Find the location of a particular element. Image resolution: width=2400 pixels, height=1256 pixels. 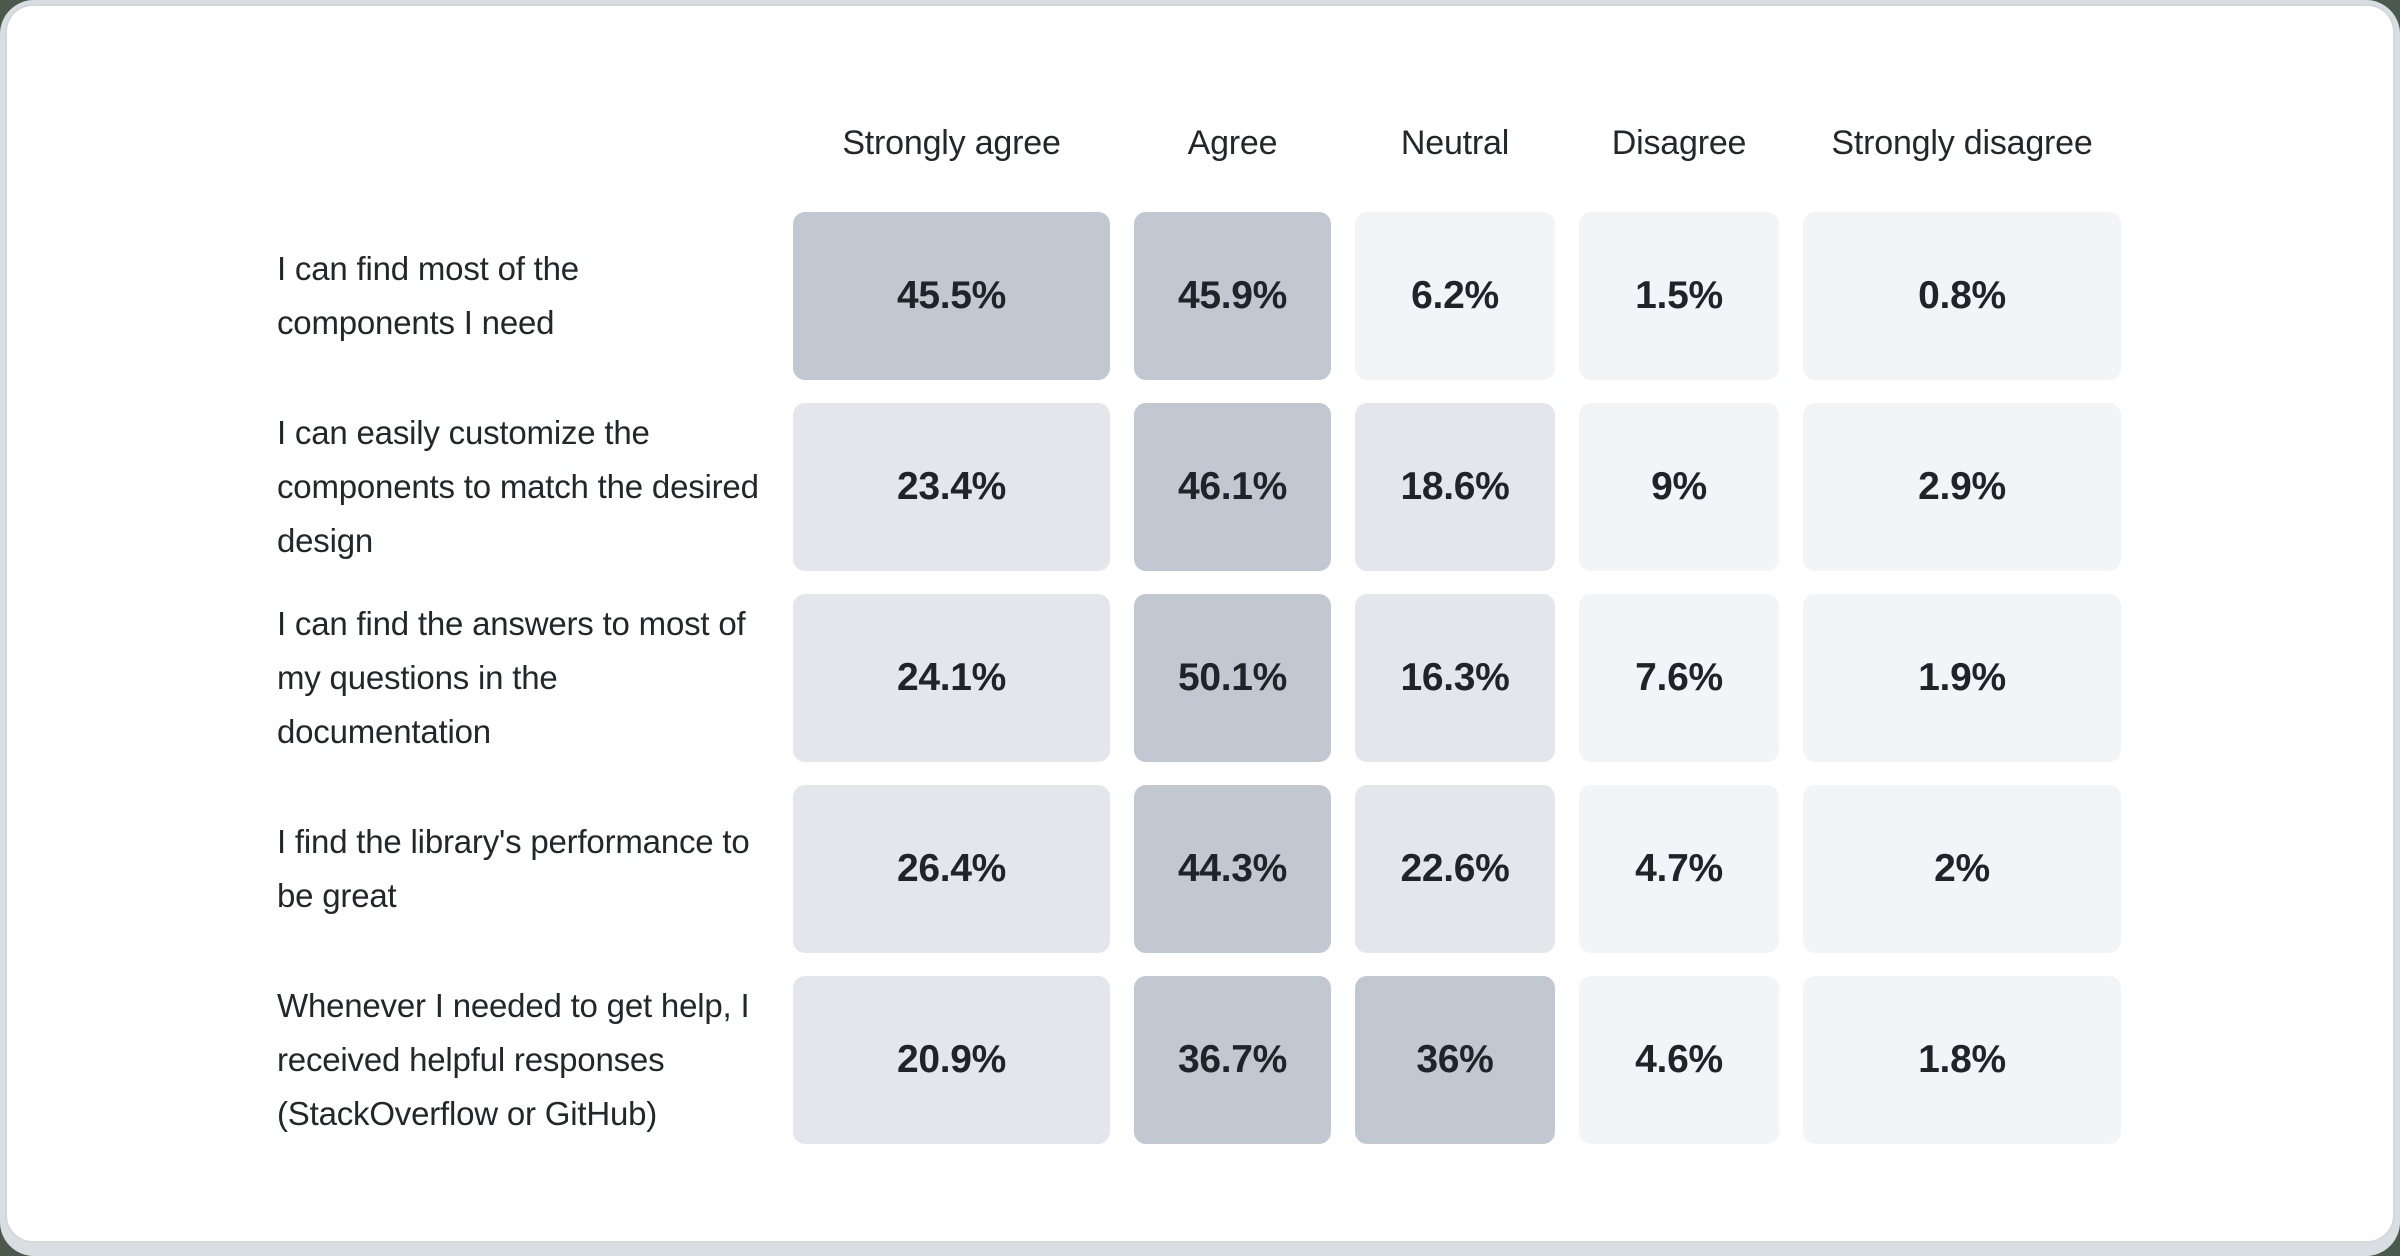

heatmap-cell: 18.6% is located at coordinates (1455, 487).